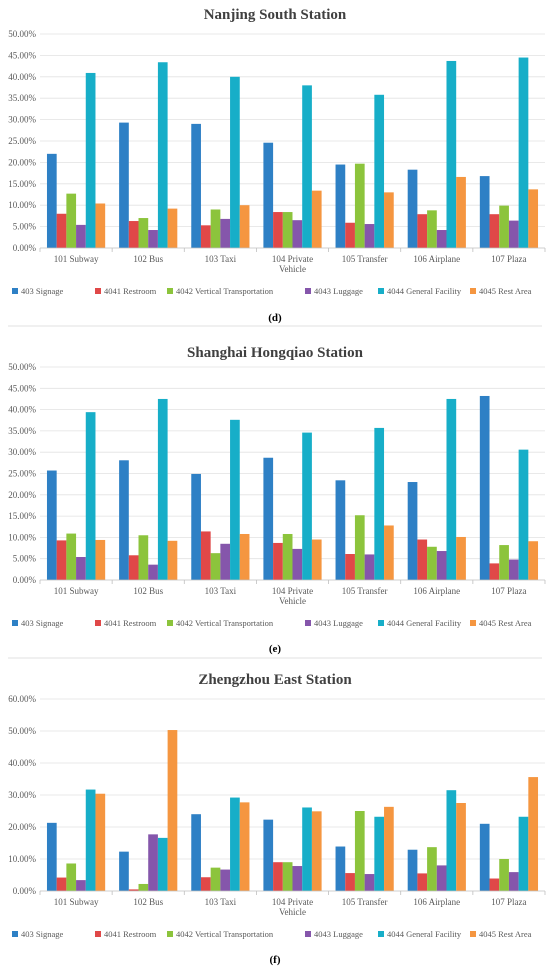 This screenshot has width=550, height=972. Describe the element at coordinates (25, 227) in the screenshot. I see `y-tick-label: 5.00%` at that location.